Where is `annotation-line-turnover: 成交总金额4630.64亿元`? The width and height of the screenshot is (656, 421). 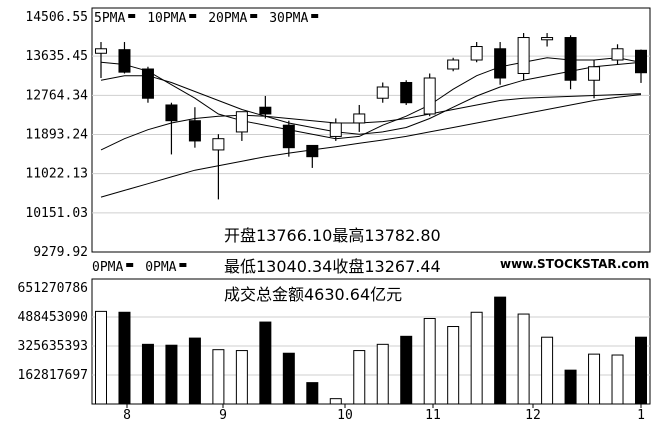
annotation-line-turnover: 成交总金额4630.64亿元 is located at coordinates (313, 294).